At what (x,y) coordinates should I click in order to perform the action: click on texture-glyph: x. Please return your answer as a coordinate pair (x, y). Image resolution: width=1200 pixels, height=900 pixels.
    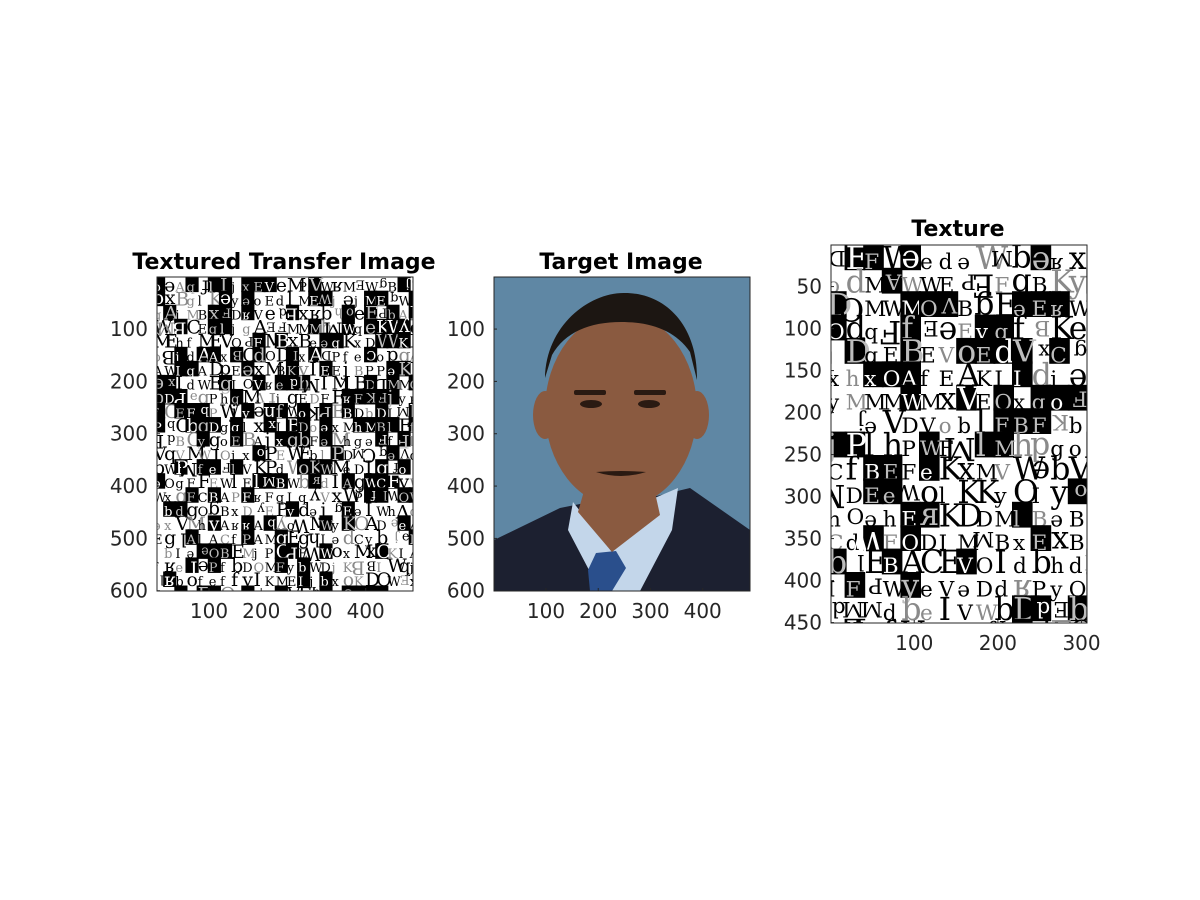
    Looking at the image, I should click on (1060, 542).